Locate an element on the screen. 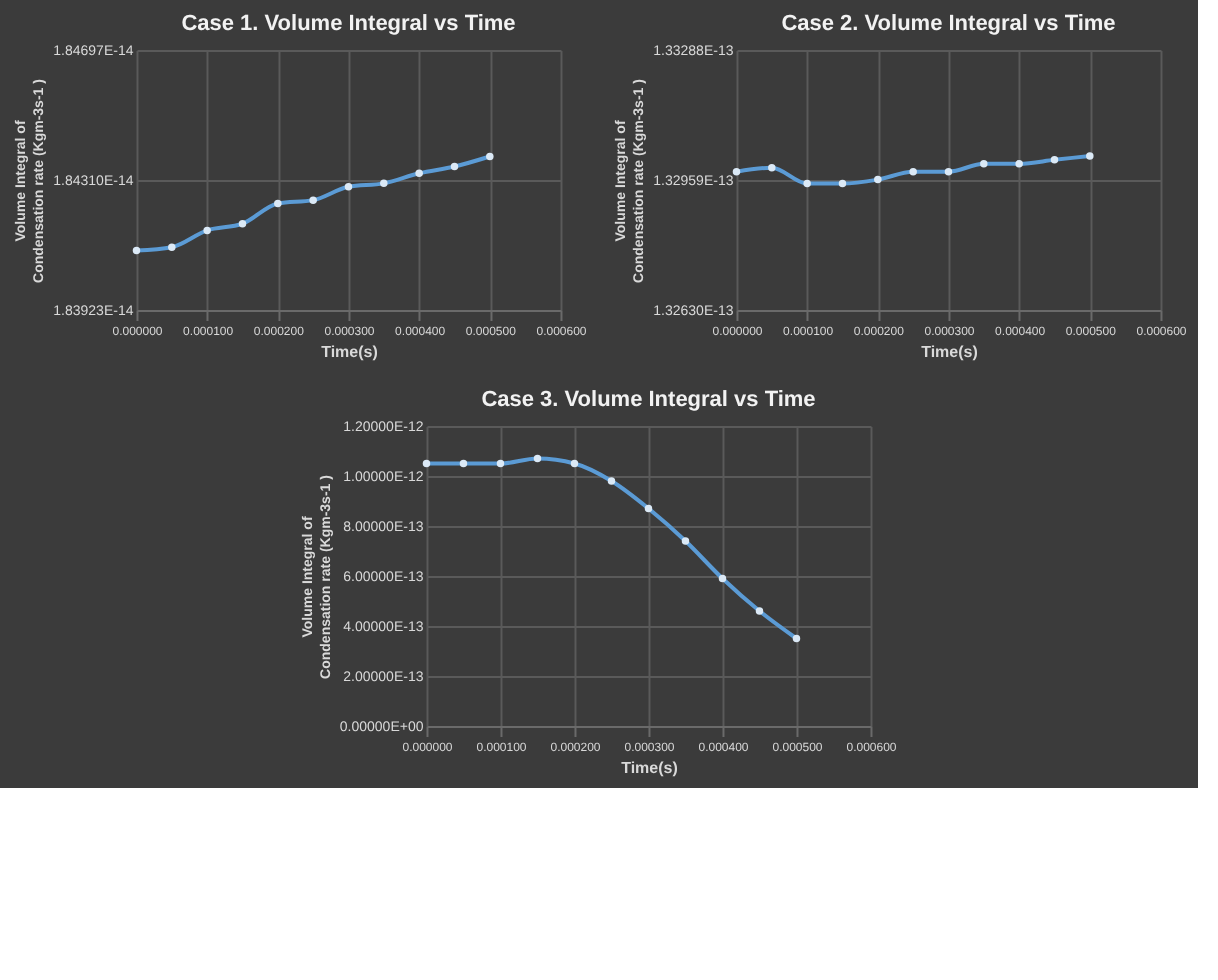 The width and height of the screenshot is (1218, 980). chart-title: Case 3. Volume Integral vs Time is located at coordinates (648, 400).